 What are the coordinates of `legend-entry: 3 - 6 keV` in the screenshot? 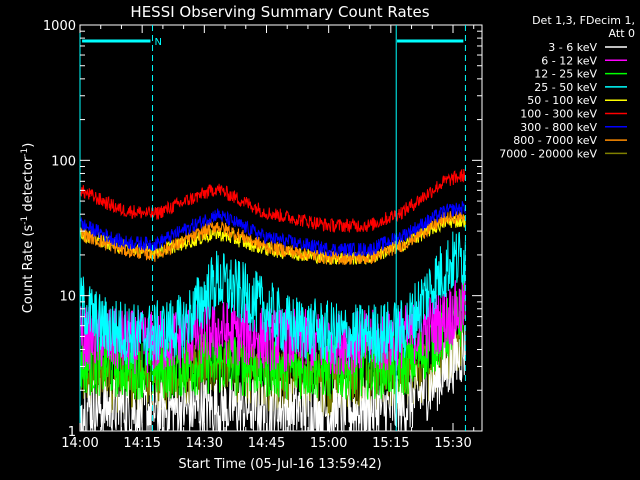 It's located at (587, 47).